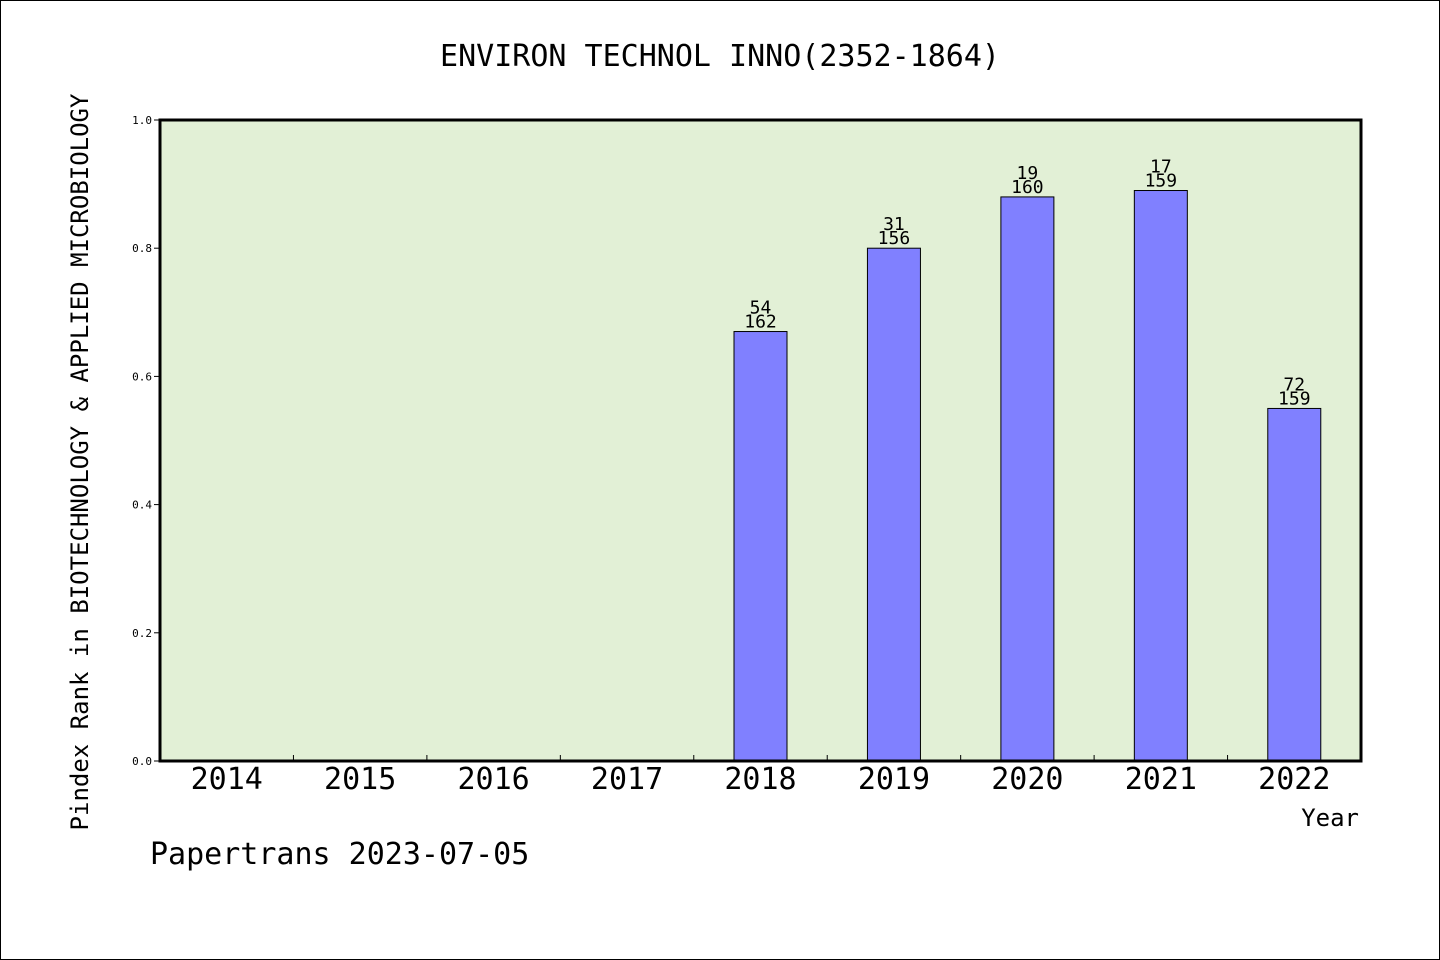 This screenshot has width=1440, height=960. What do you see at coordinates (761, 308) in the screenshot?
I see `bar-rank-label: 54` at bounding box center [761, 308].